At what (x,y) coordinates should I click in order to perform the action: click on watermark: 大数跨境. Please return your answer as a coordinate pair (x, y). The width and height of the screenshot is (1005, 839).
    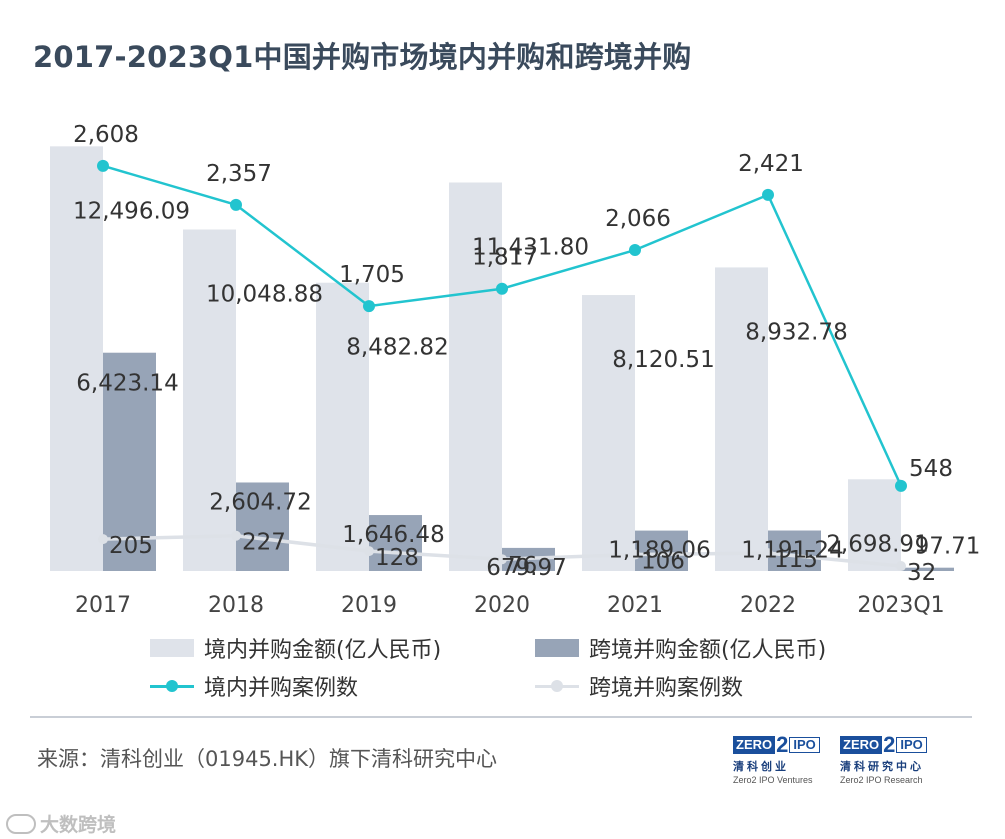
    Looking at the image, I should click on (61, 823).